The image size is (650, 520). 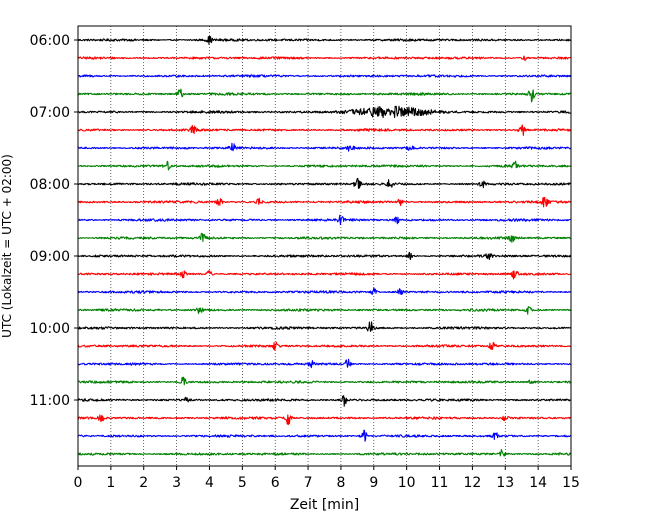 What do you see at coordinates (209, 483) in the screenshot?
I see `x-tick-label: 4` at bounding box center [209, 483].